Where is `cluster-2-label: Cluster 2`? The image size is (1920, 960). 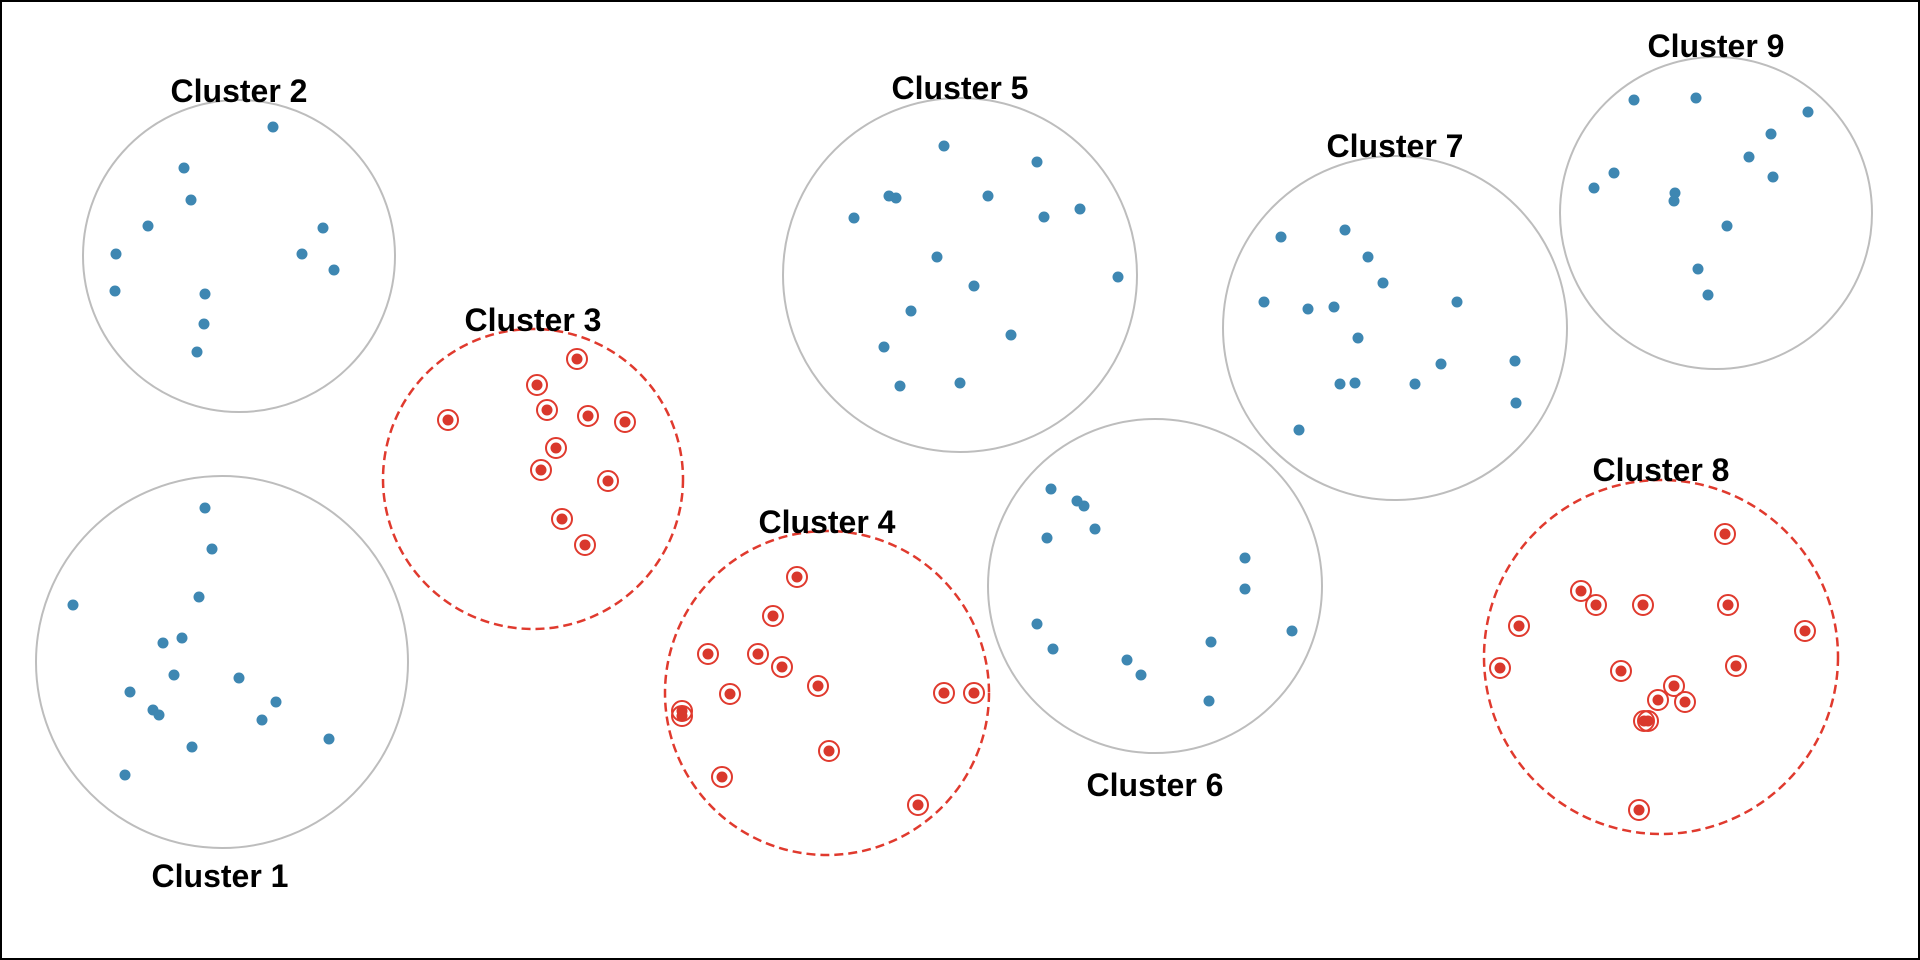
cluster-2-label: Cluster 2 is located at coordinates (239, 91).